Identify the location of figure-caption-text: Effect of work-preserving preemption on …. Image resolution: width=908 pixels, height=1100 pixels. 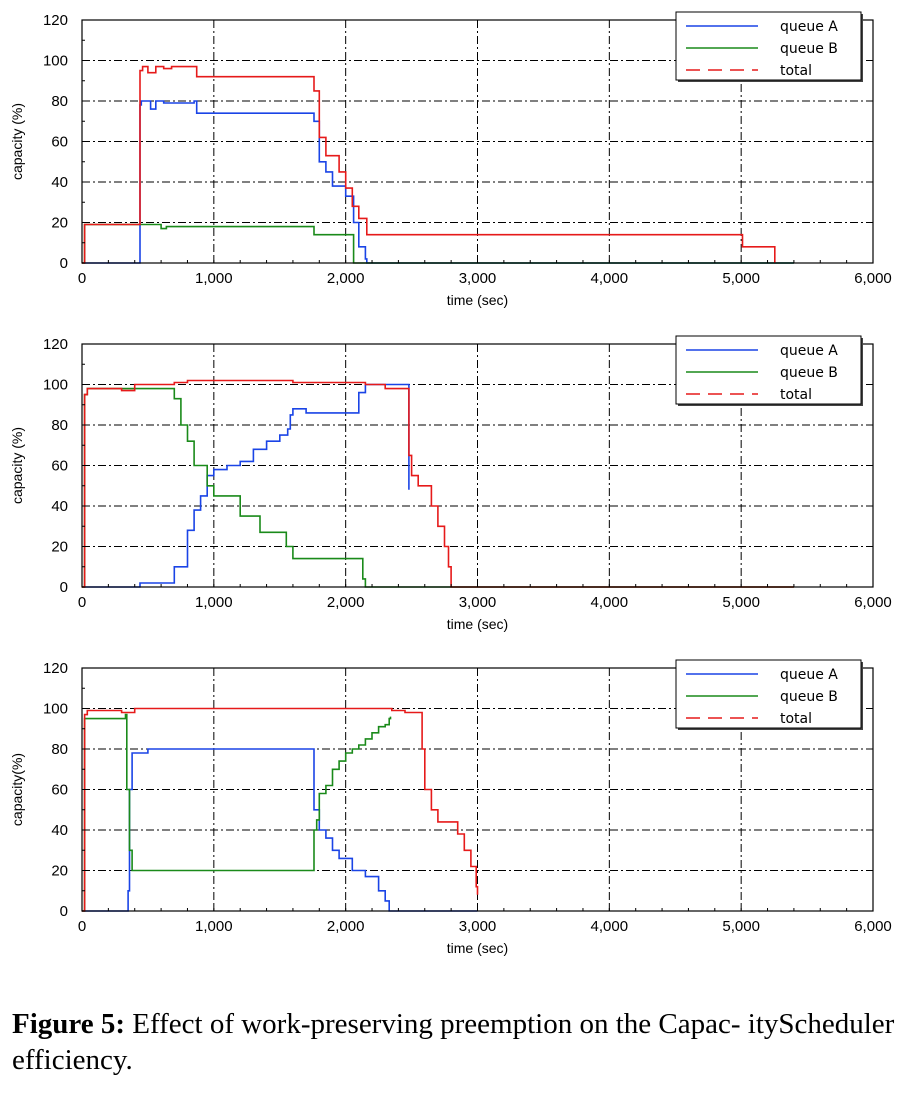
(453, 1042).